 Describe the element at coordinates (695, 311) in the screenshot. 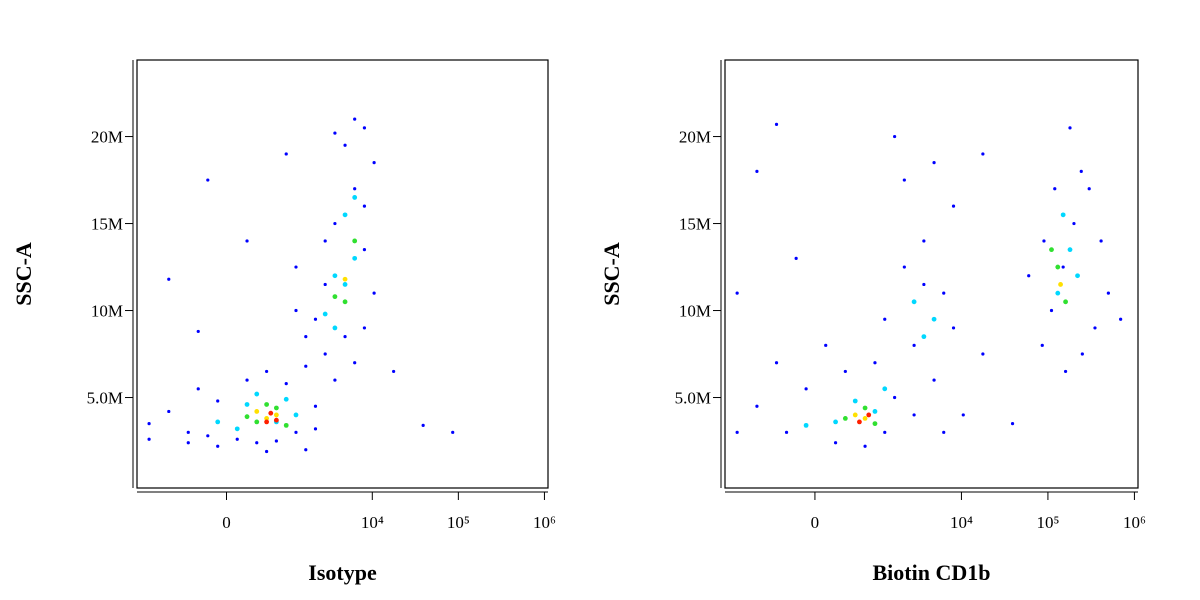

I see `y-tick-label: 10M` at that location.